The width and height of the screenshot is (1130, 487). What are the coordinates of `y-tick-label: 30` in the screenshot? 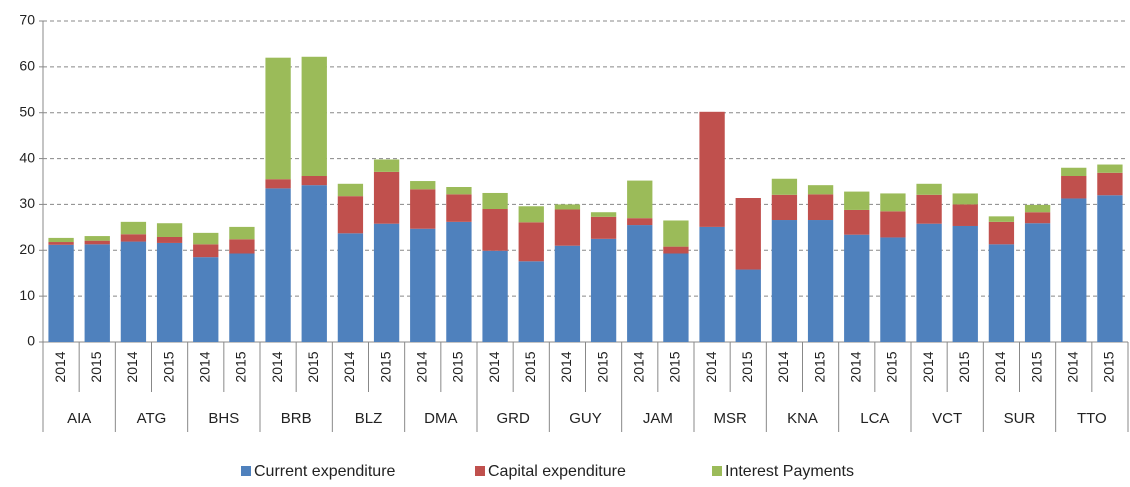 It's located at (27, 203).